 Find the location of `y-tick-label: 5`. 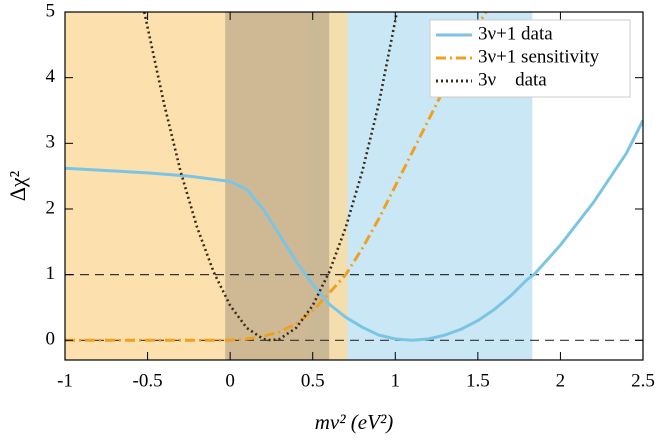

y-tick-label: 5 is located at coordinates (51, 10).